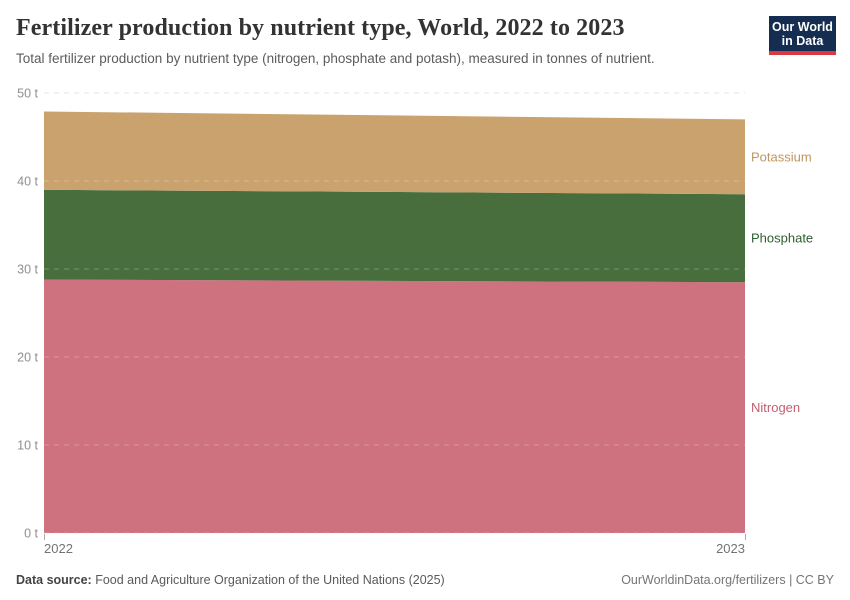 Image resolution: width=850 pixels, height=600 pixels. What do you see at coordinates (27, 358) in the screenshot?
I see `y-axis-tick-label: 20 t` at bounding box center [27, 358].